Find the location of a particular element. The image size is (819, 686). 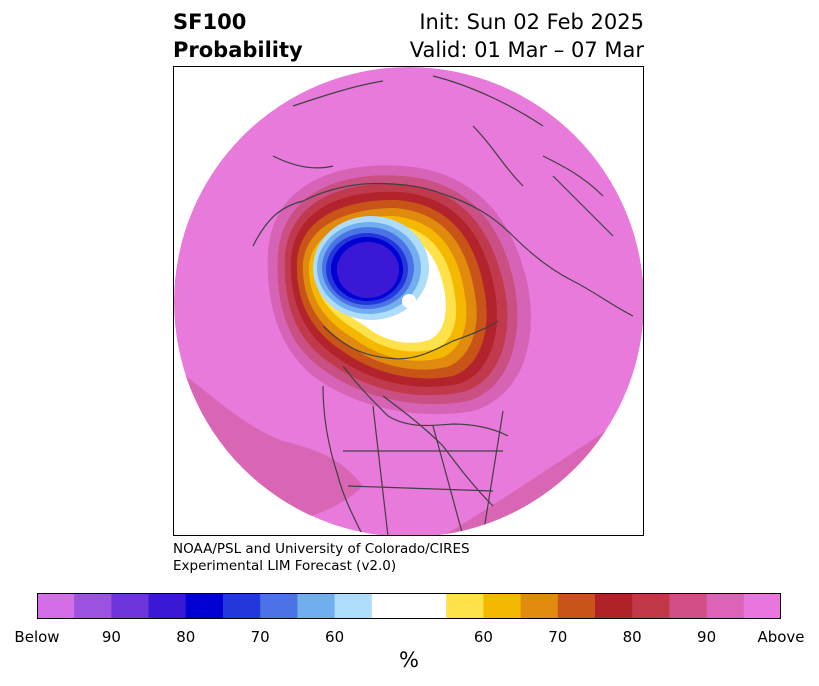

product-name: Probability is located at coordinates (238, 50).